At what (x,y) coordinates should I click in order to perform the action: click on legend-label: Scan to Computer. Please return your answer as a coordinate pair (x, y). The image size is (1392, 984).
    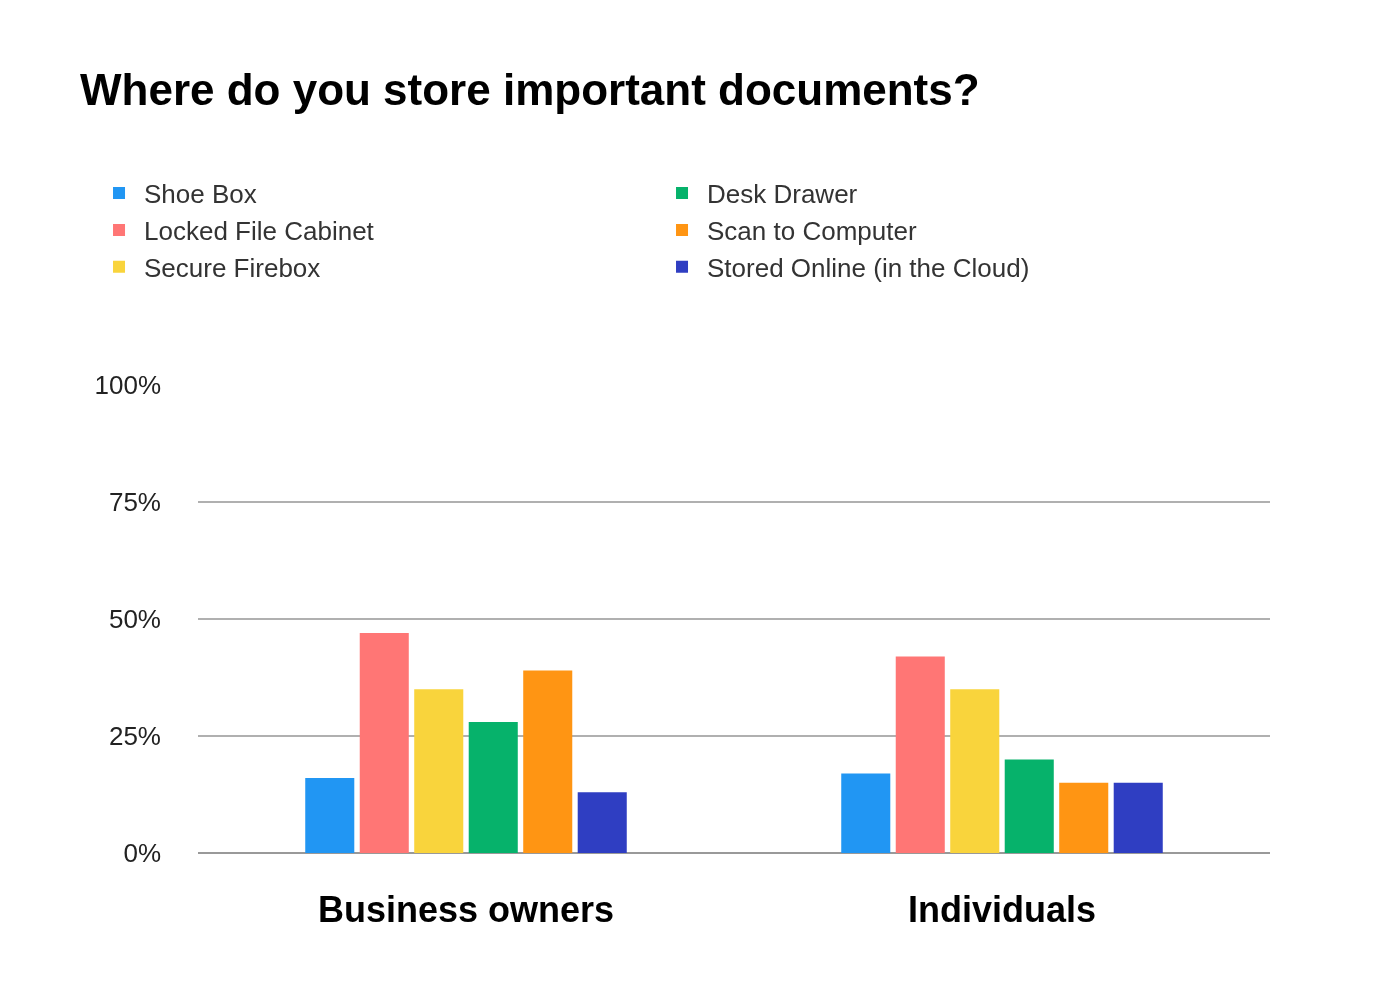
    Looking at the image, I should click on (812, 231).